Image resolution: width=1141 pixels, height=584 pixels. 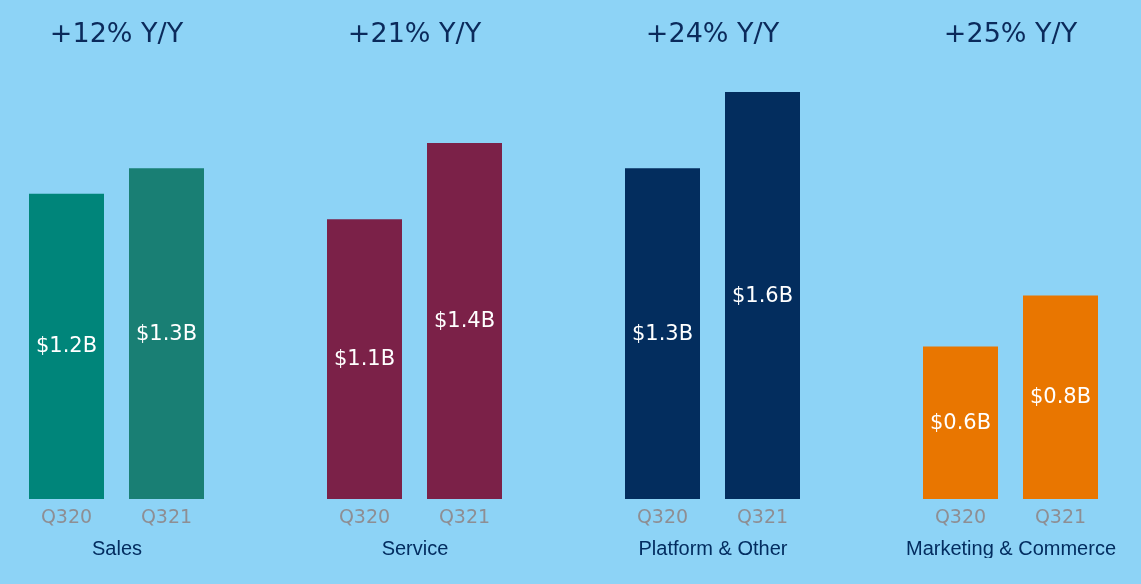 I want to click on x-axis-title: Marketing & Commerce, so click(x=1011, y=547).